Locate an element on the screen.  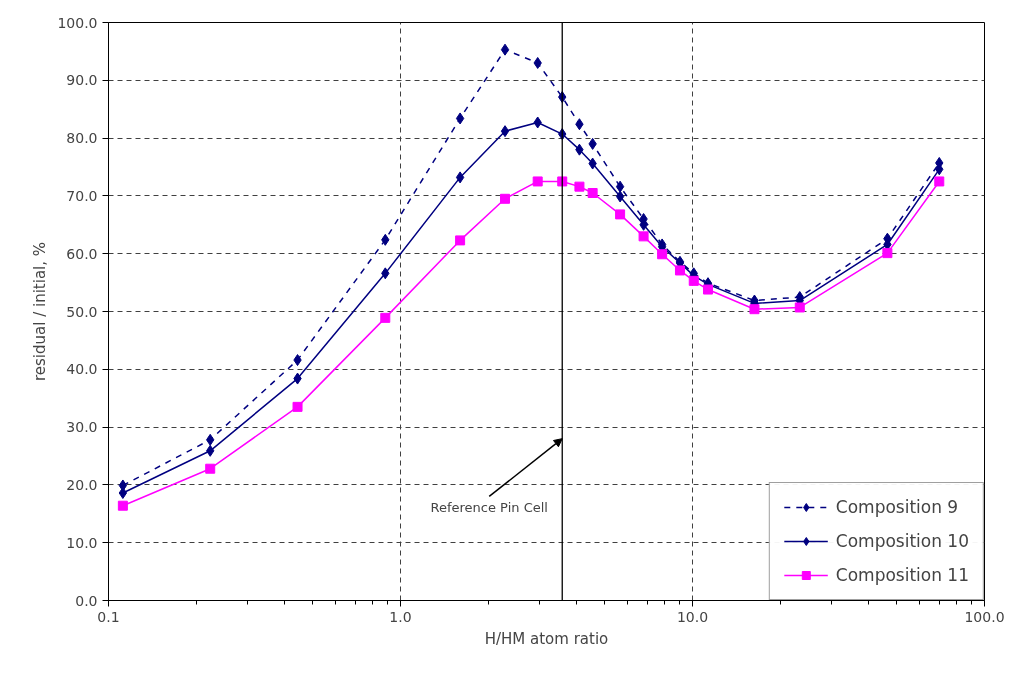
y-tick-label: 30.0 is located at coordinates (82, 427).